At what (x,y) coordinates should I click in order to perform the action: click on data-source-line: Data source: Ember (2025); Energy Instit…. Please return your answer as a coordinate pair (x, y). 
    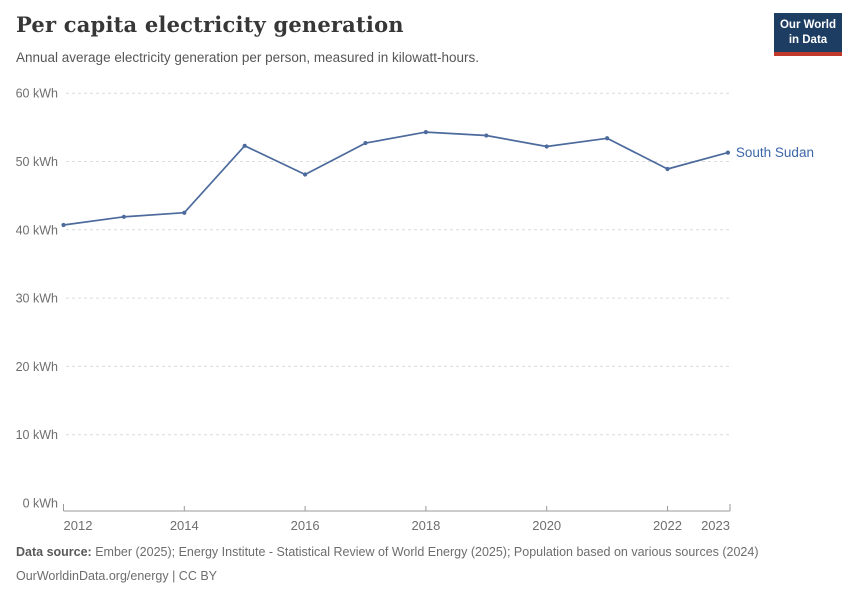
    Looking at the image, I should click on (421, 552).